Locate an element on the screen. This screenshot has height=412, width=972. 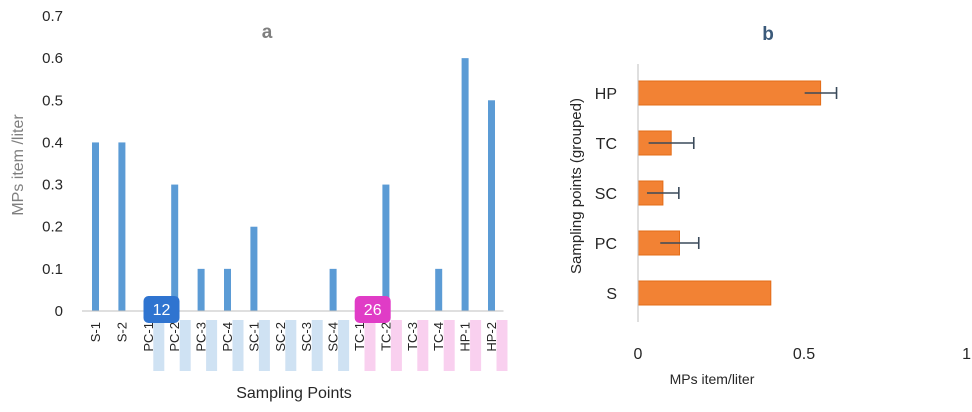
chart-a-y-tick-label: 0.4 is located at coordinates (52, 142).